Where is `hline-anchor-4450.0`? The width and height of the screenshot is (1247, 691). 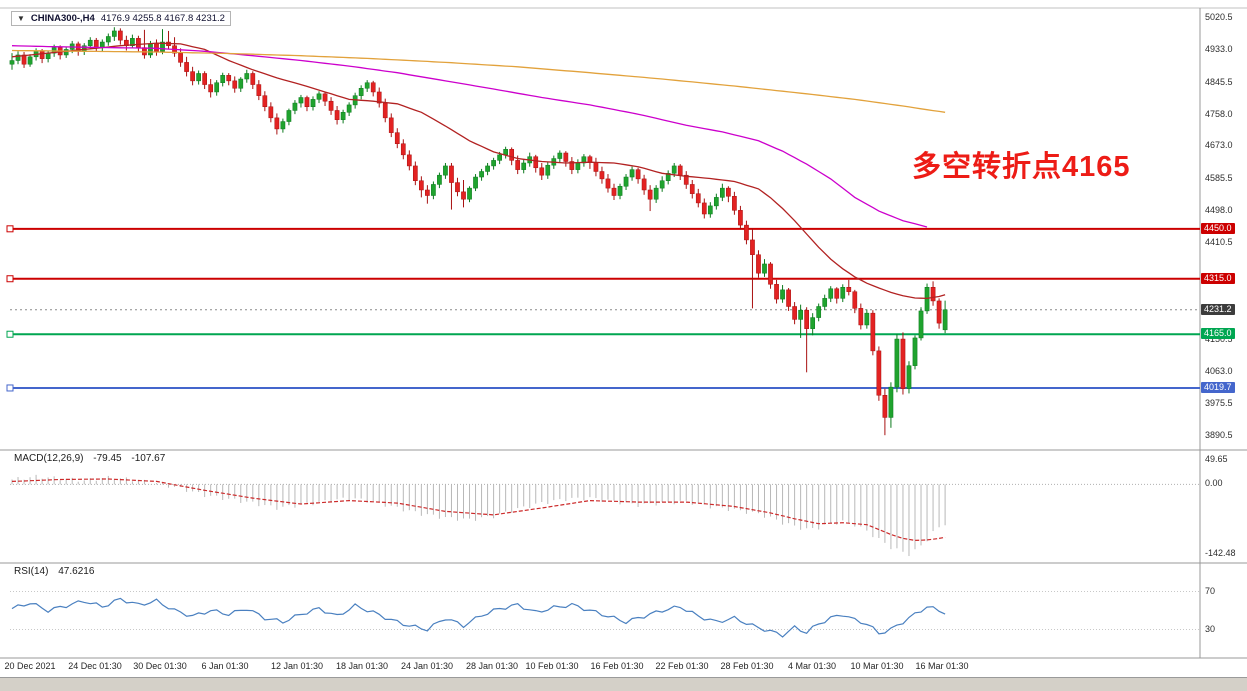
hline-anchor-4450.0 is located at coordinates (10, 229).